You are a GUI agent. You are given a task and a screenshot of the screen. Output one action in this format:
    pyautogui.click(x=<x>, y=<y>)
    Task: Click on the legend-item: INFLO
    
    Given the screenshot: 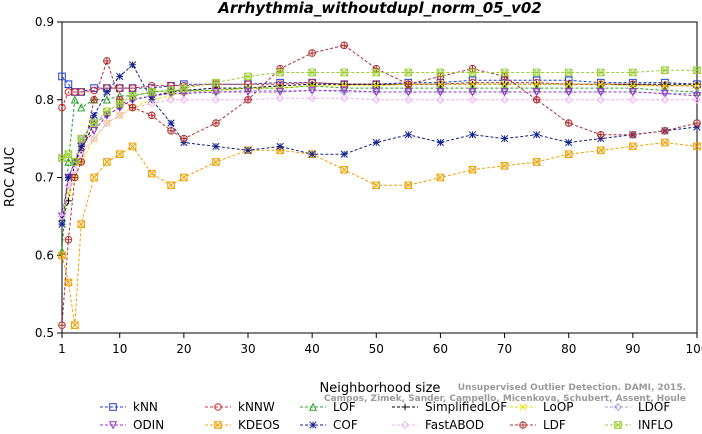 What is the action you would take?
    pyautogui.click(x=639, y=425)
    